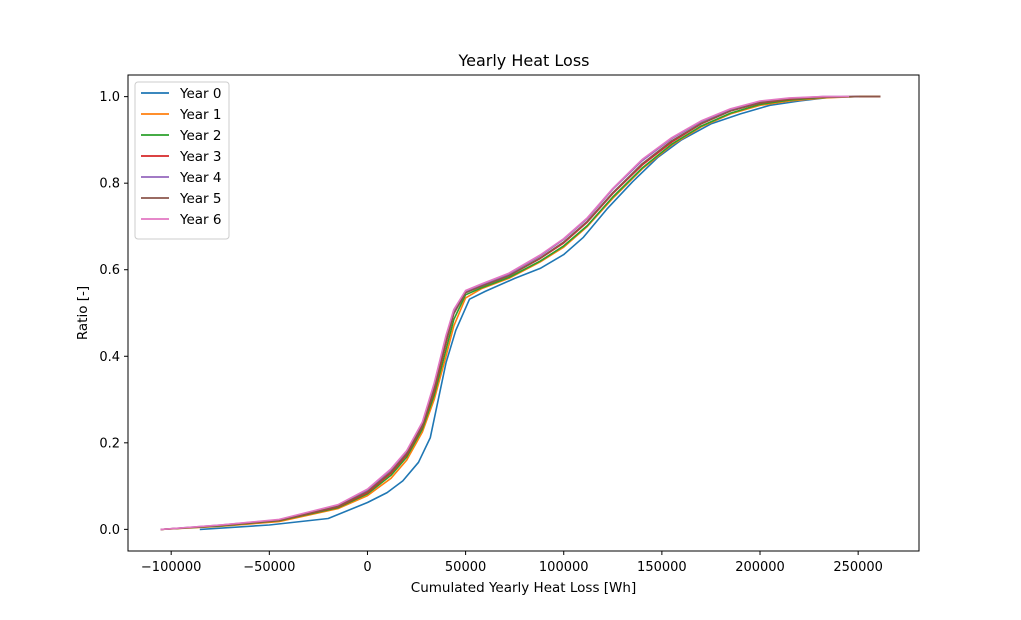 This screenshot has height=620, width=1021. What do you see at coordinates (109, 357) in the screenshot?
I see `y-tick-label: 0.4` at bounding box center [109, 357].